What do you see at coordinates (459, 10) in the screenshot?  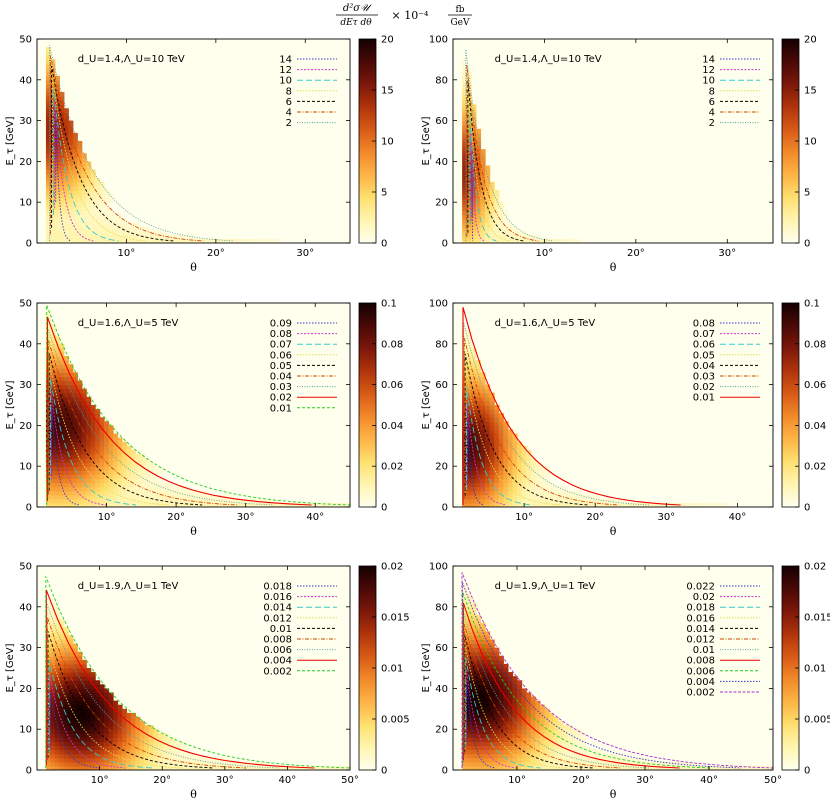 I see `title-unit-numerator: fb` at bounding box center [459, 10].